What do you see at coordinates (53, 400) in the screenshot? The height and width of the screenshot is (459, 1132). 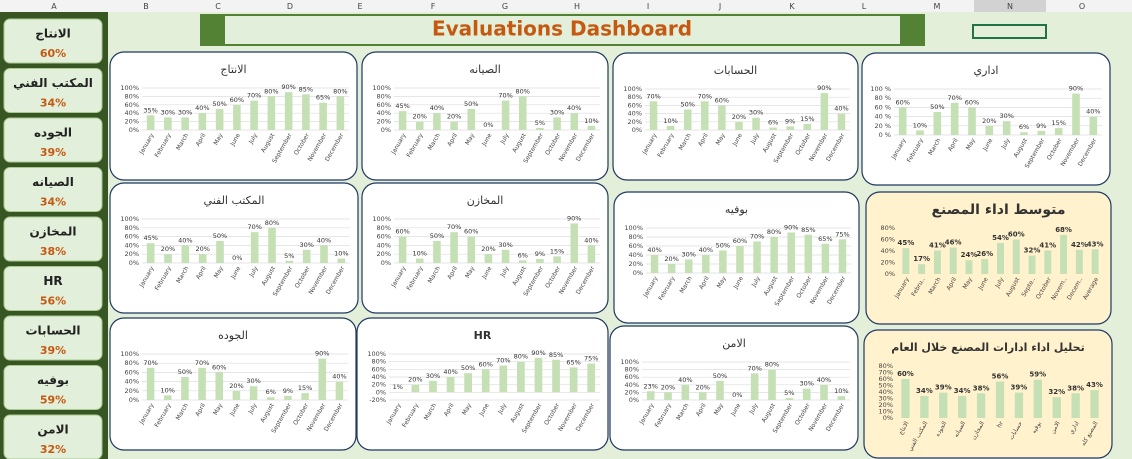 I see `sidebar-value: 59%` at bounding box center [53, 400].